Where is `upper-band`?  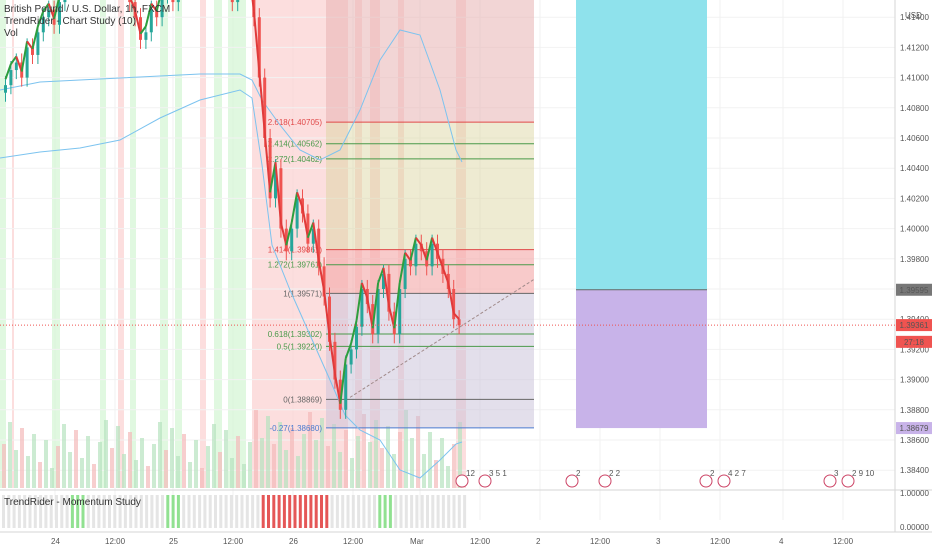
upper-band is located at coordinates (231, 96).